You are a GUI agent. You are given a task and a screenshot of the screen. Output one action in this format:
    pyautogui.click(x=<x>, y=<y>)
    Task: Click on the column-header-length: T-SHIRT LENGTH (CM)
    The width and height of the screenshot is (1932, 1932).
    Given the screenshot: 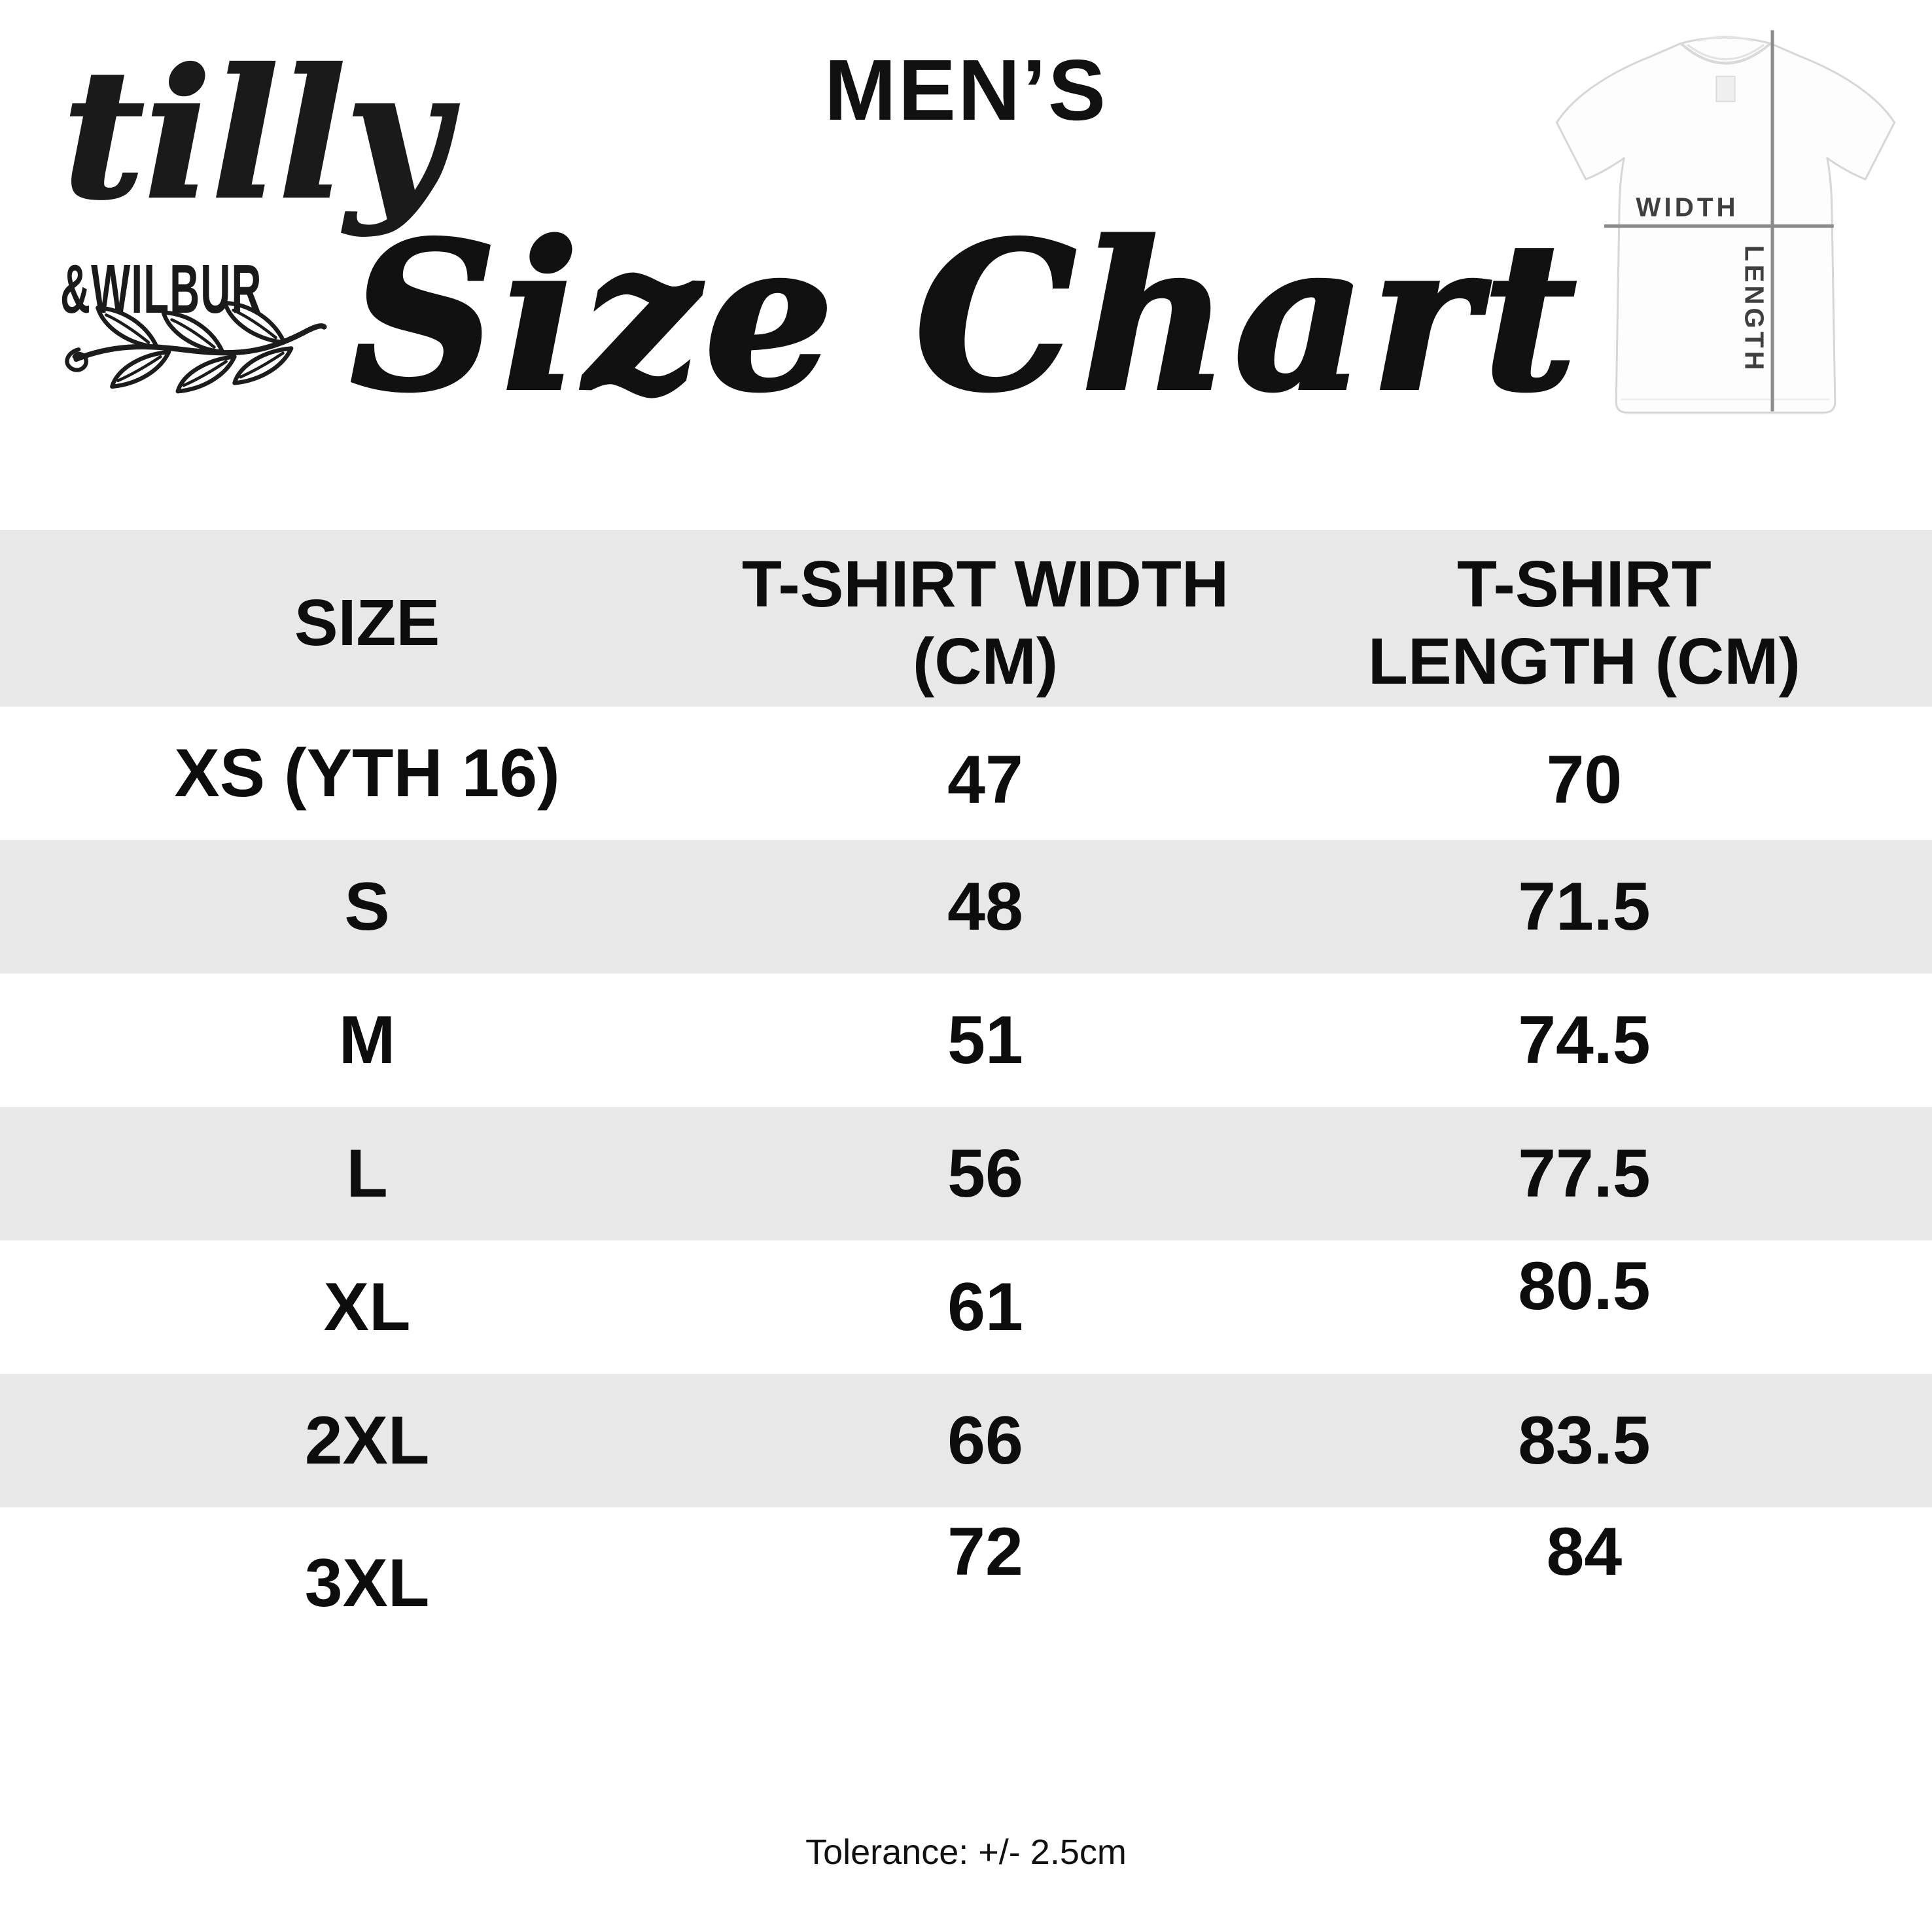 What is the action you would take?
    pyautogui.click(x=1584, y=618)
    